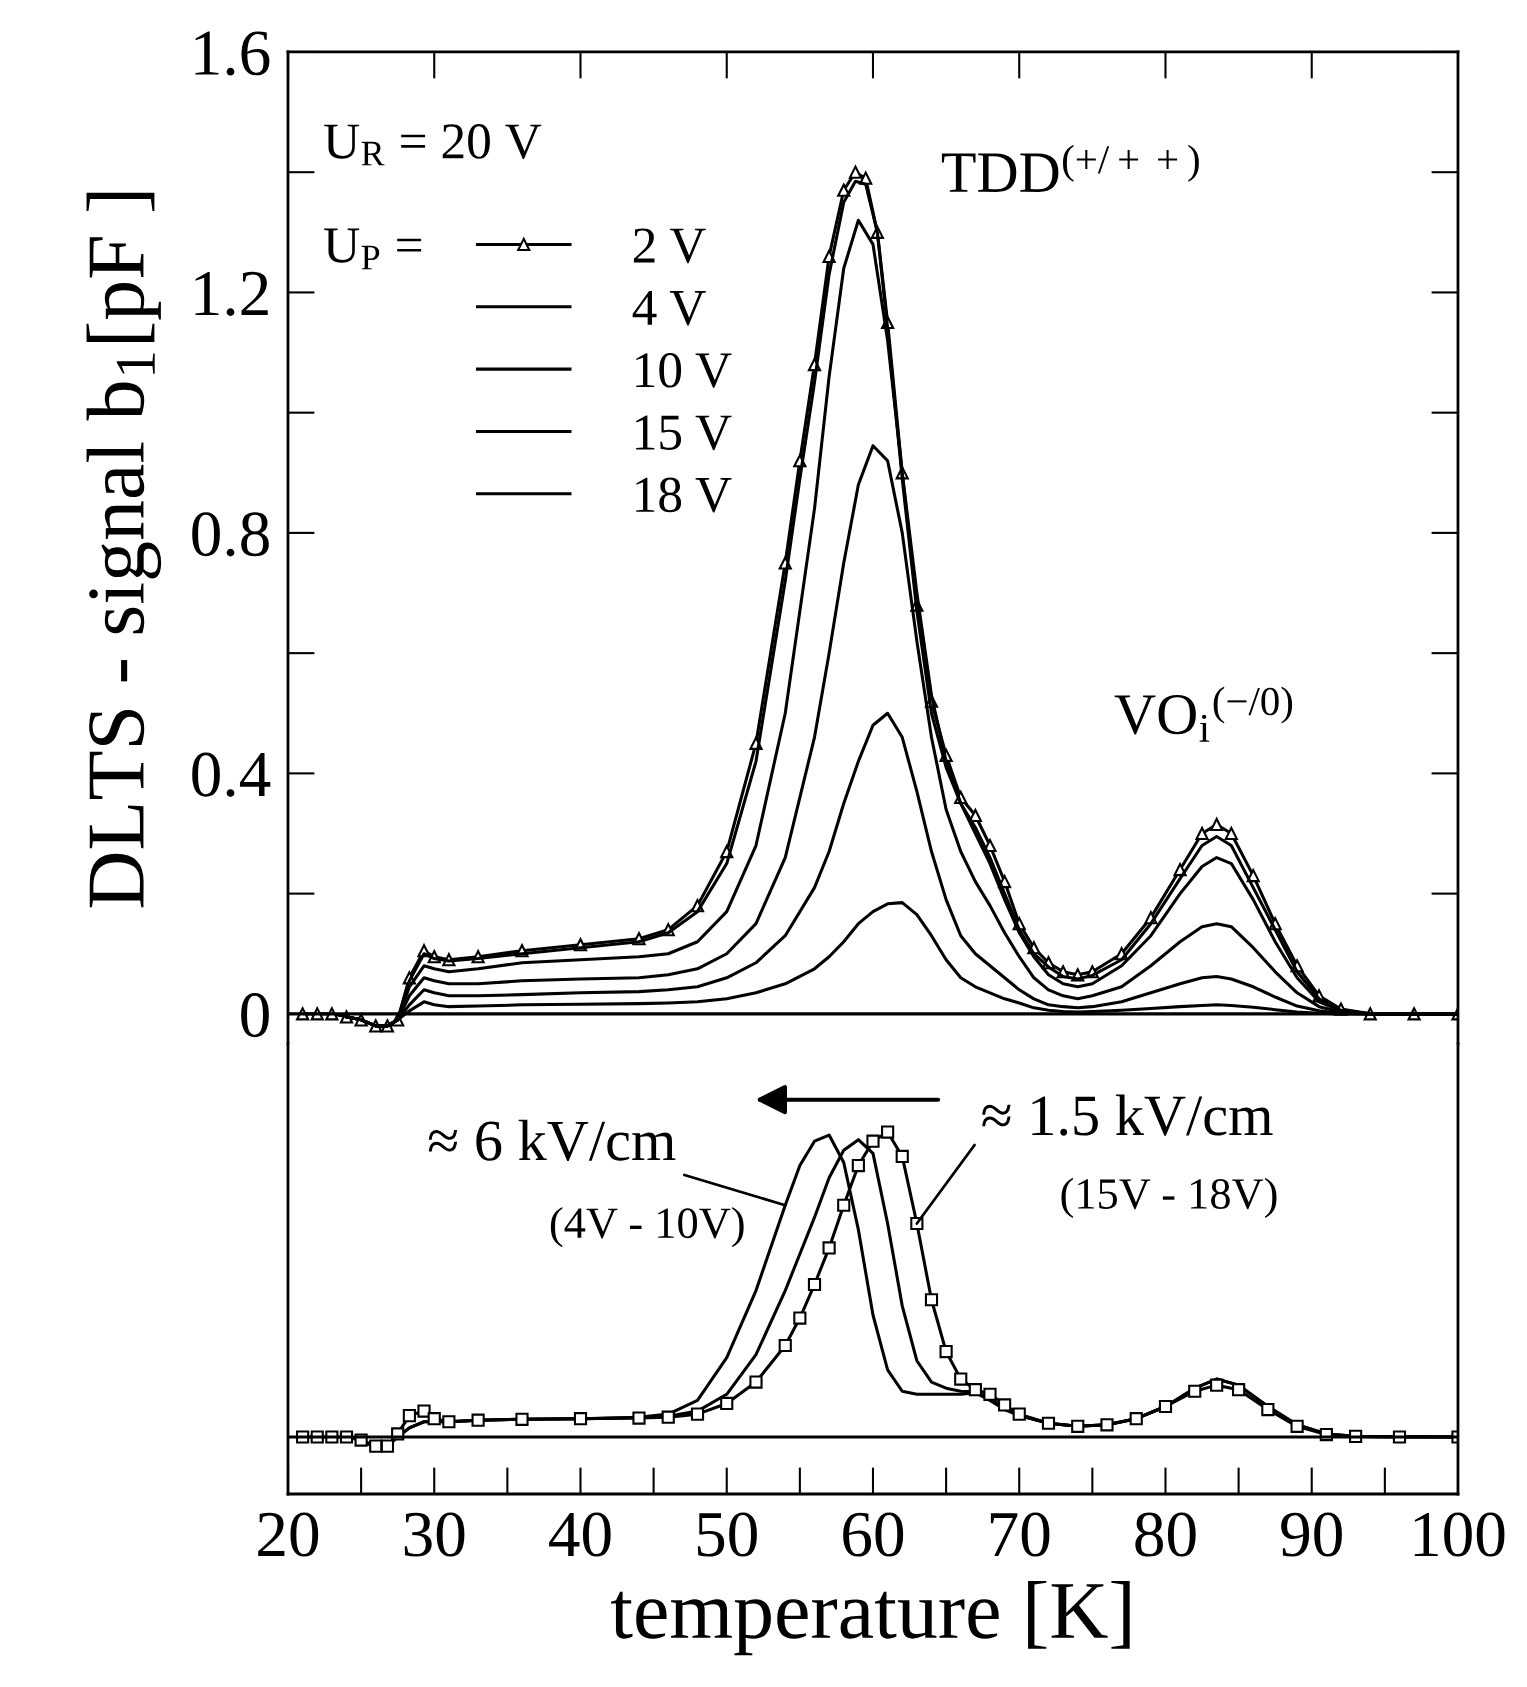  Describe the element at coordinates (230, 534) in the screenshot. I see `y-tick-label: 0.8` at that location.